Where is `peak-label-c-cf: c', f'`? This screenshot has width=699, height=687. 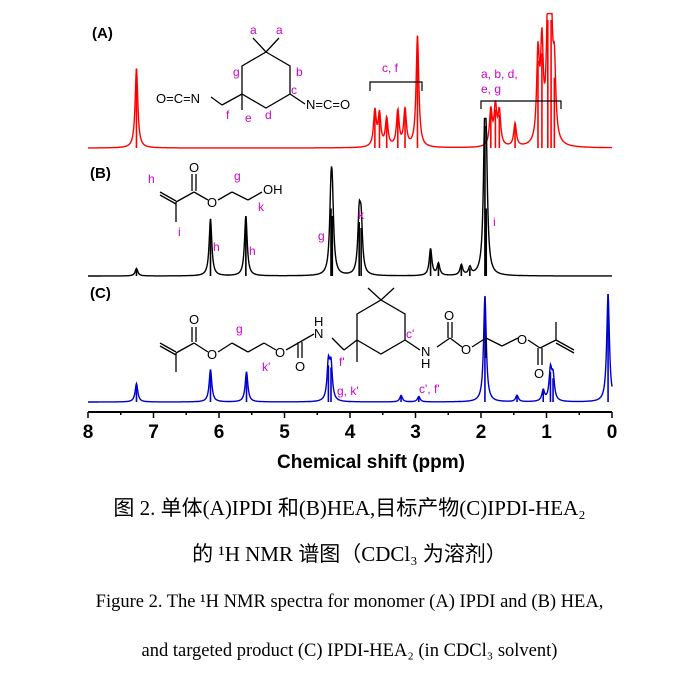
peak-label-c-cf: c', f' is located at coordinates (429, 389).